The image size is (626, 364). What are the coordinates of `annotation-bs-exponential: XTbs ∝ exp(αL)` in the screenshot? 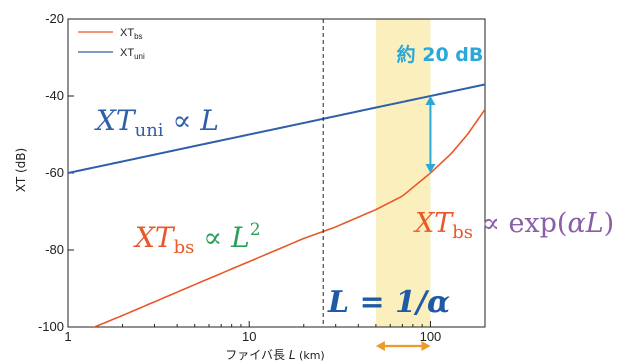 It's located at (513, 225).